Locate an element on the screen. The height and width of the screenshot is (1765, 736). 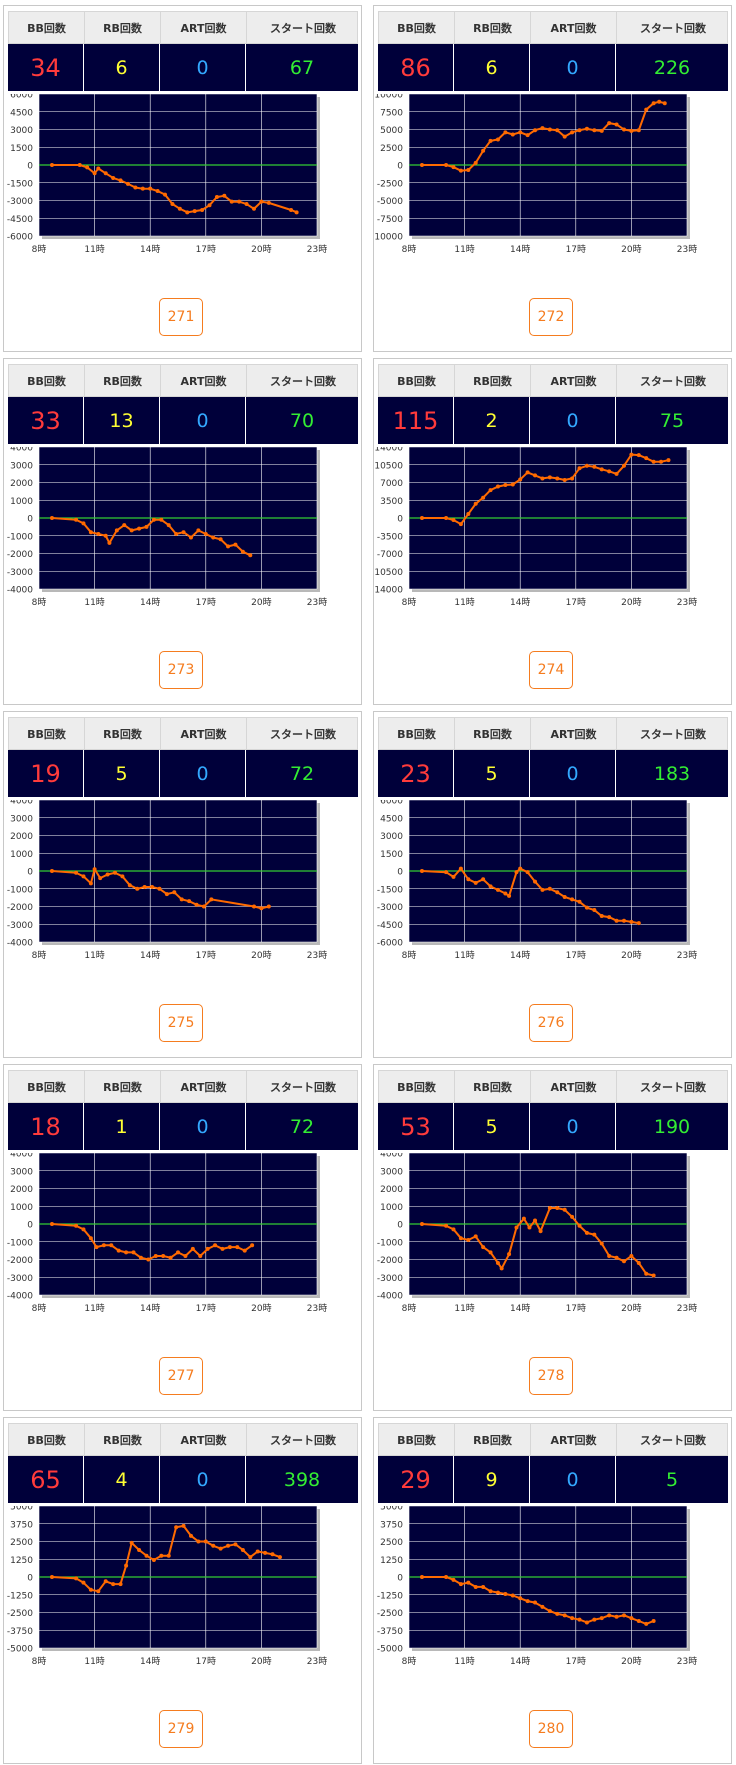
y-tick-label: 3500 is located at coordinates (391, 502).